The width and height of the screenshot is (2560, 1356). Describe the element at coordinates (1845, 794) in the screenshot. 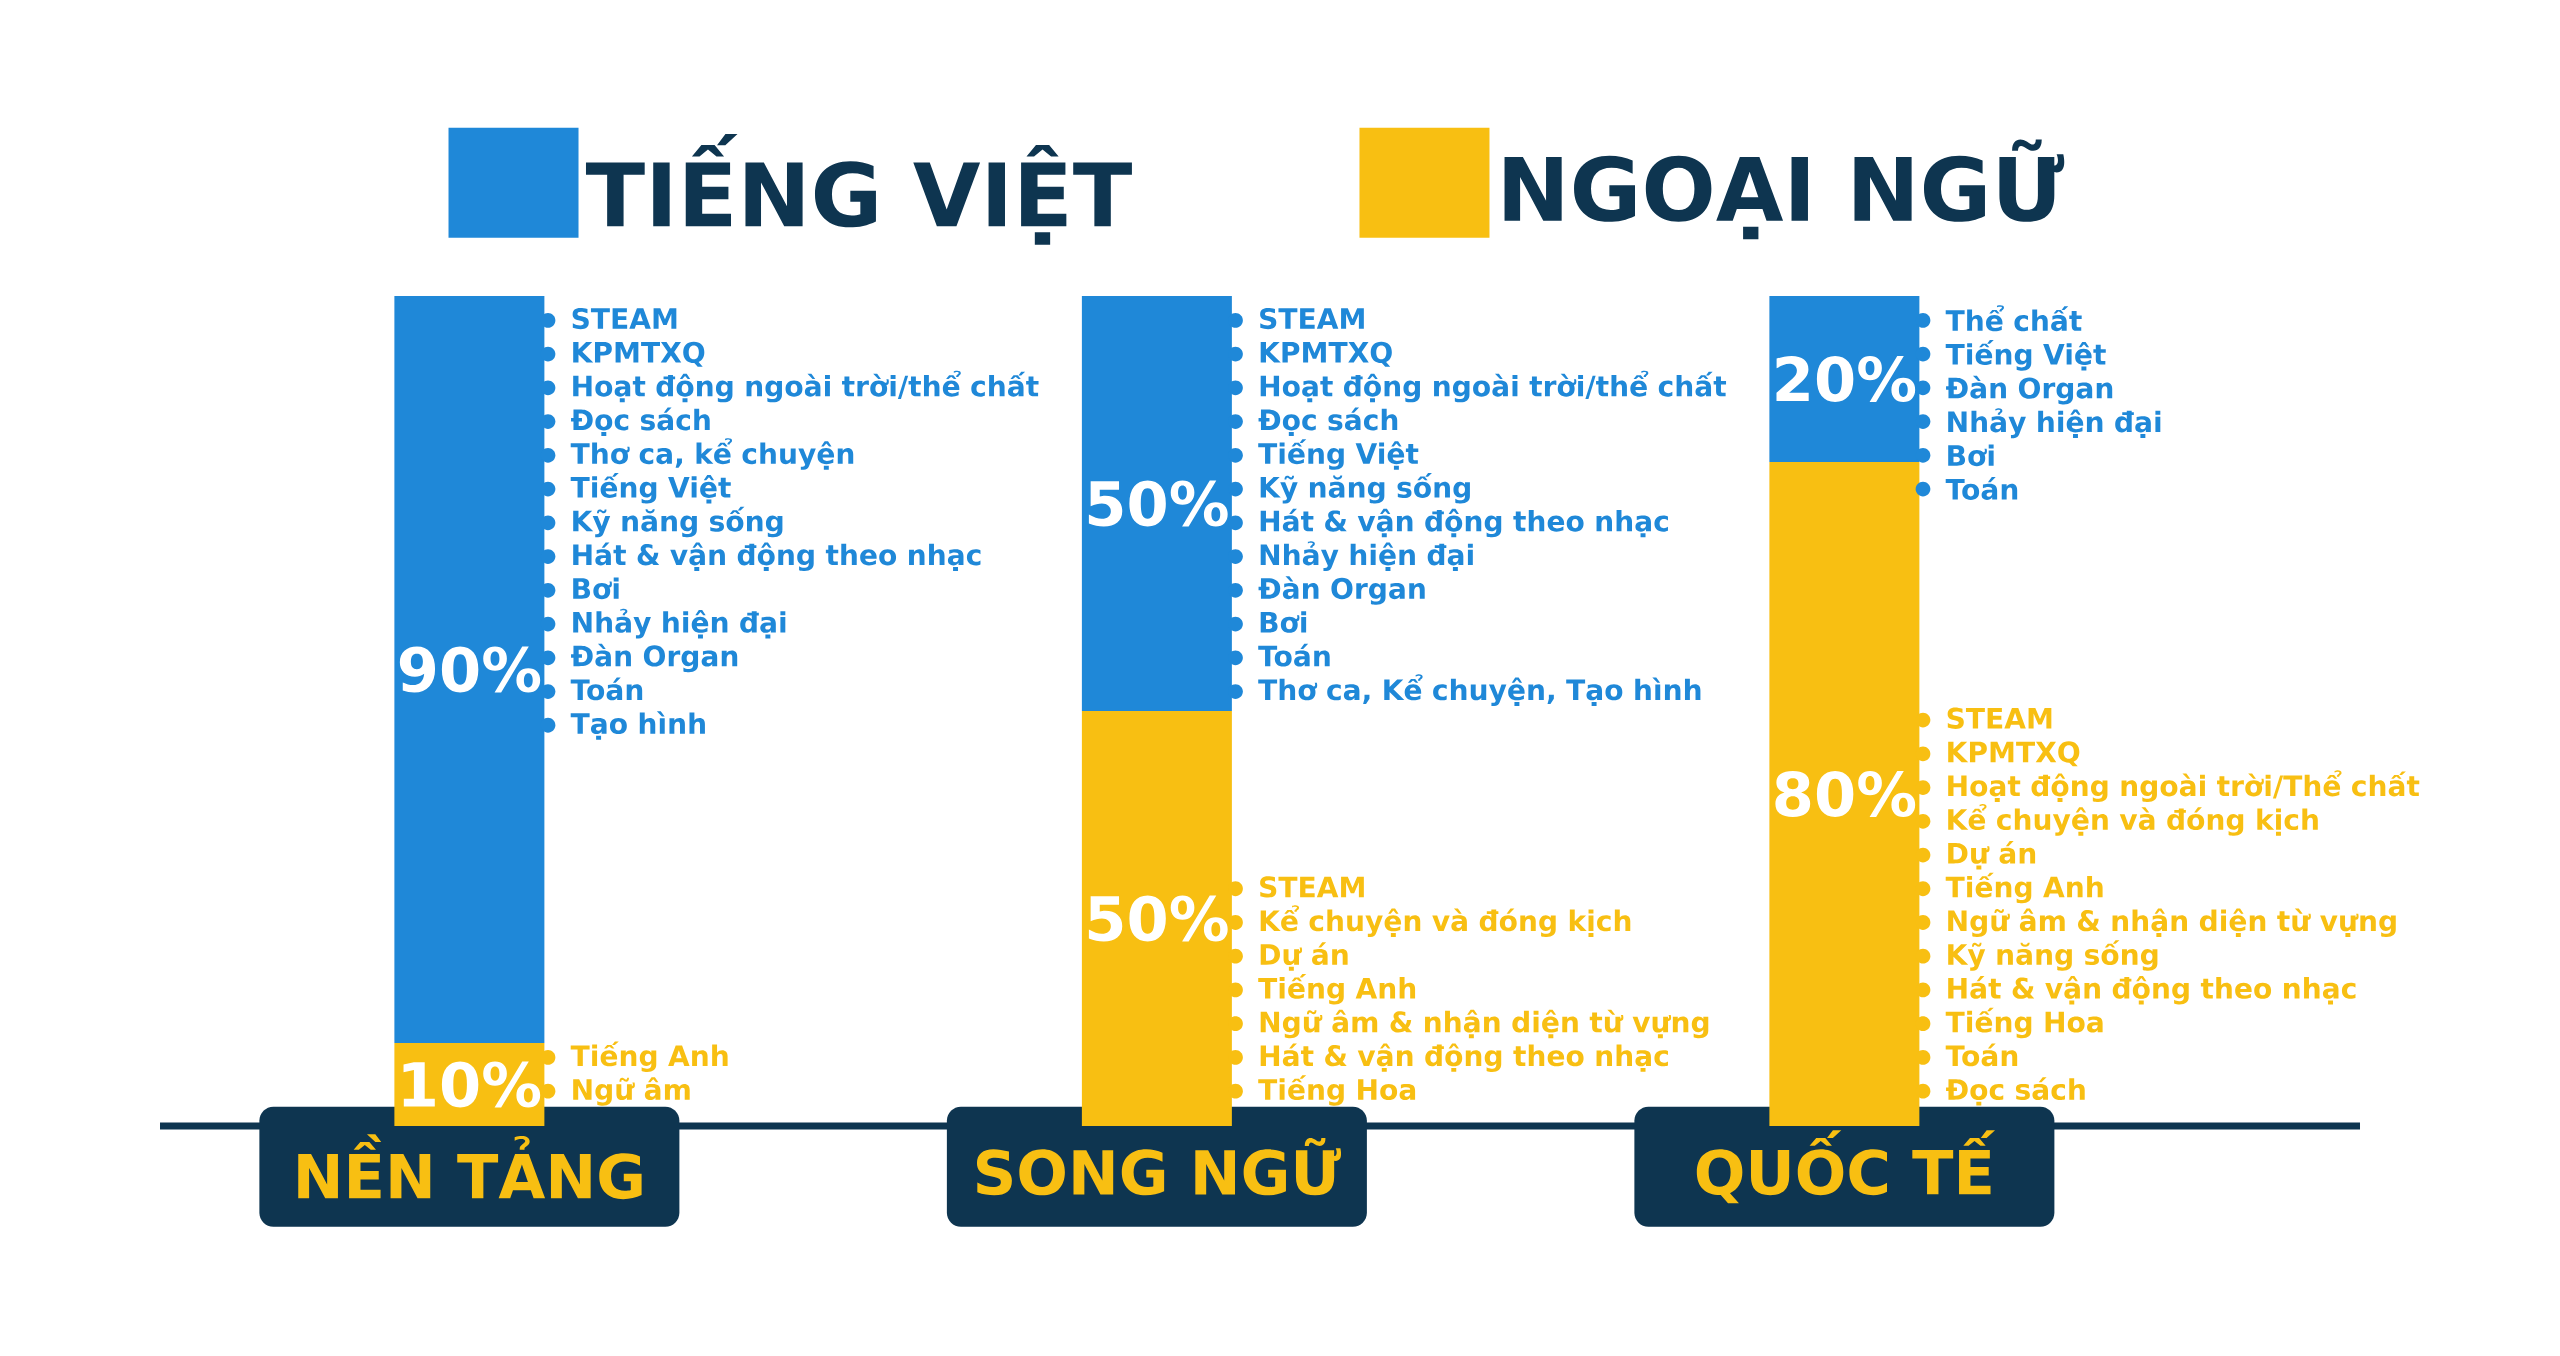

I see `data-label: 80%` at that location.